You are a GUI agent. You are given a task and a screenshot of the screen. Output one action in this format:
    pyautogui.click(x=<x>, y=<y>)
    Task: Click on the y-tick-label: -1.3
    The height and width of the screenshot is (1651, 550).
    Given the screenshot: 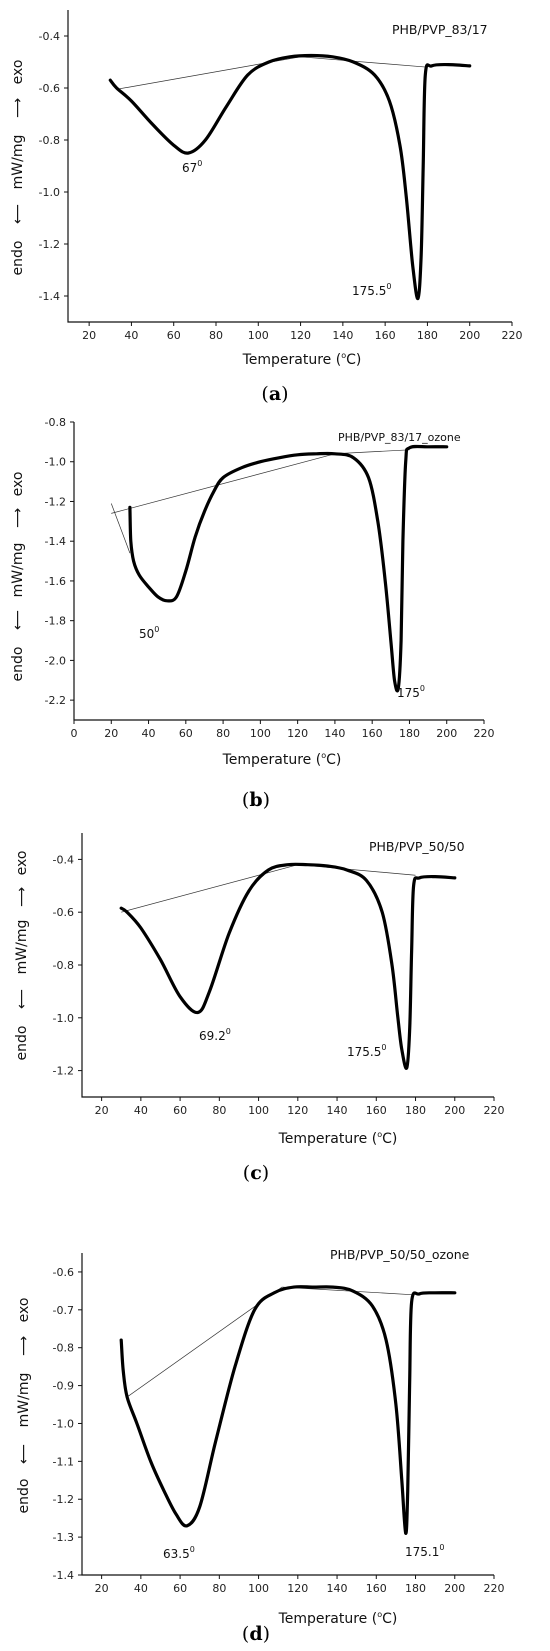 What is the action you would take?
    pyautogui.click(x=63, y=1537)
    